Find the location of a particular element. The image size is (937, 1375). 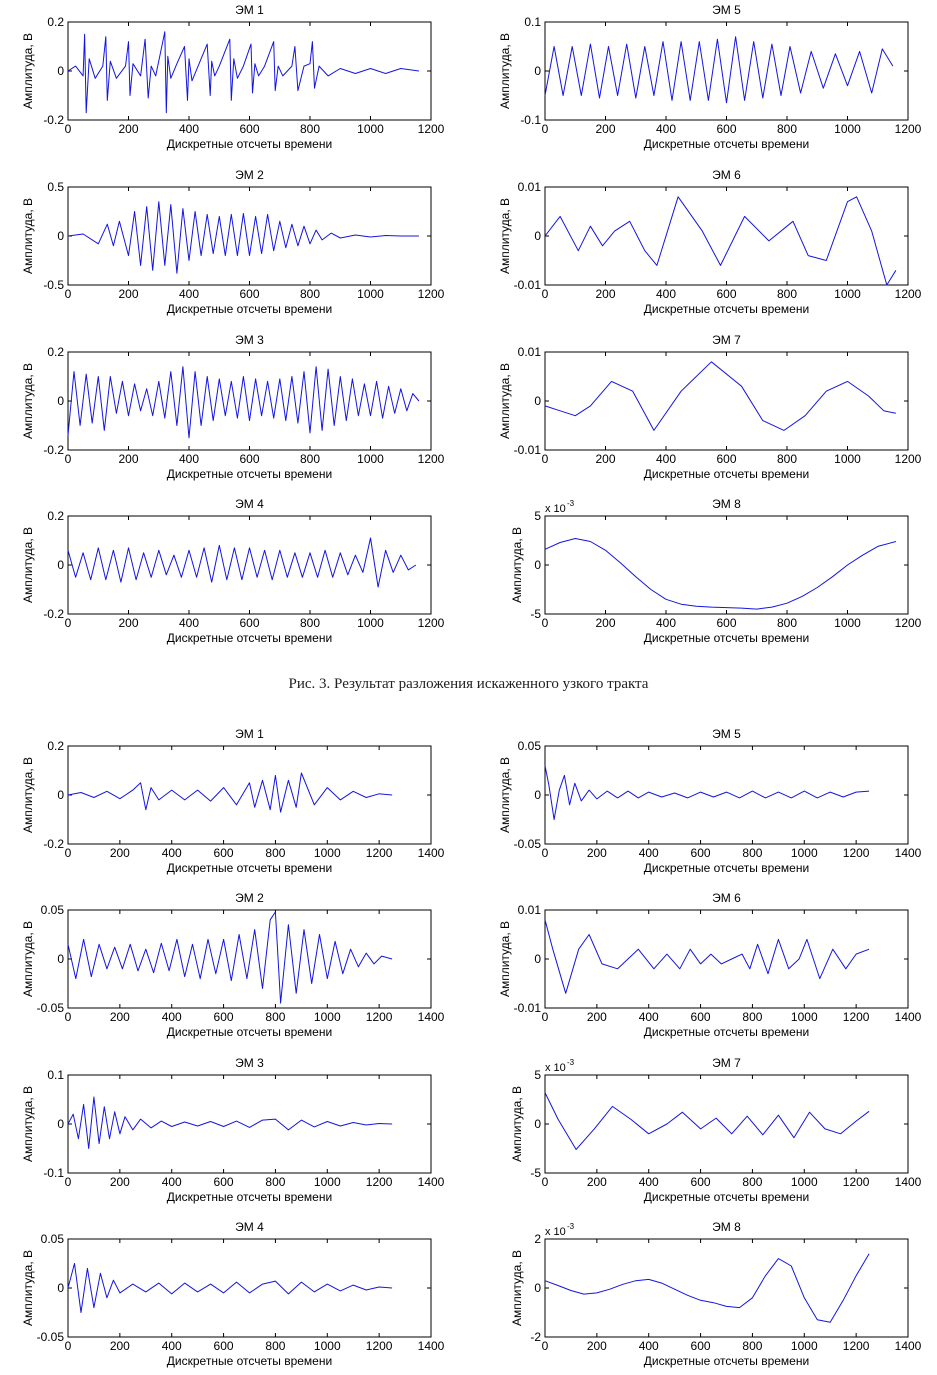

chart-title: ЭМ 7 is located at coordinates (726, 1063).